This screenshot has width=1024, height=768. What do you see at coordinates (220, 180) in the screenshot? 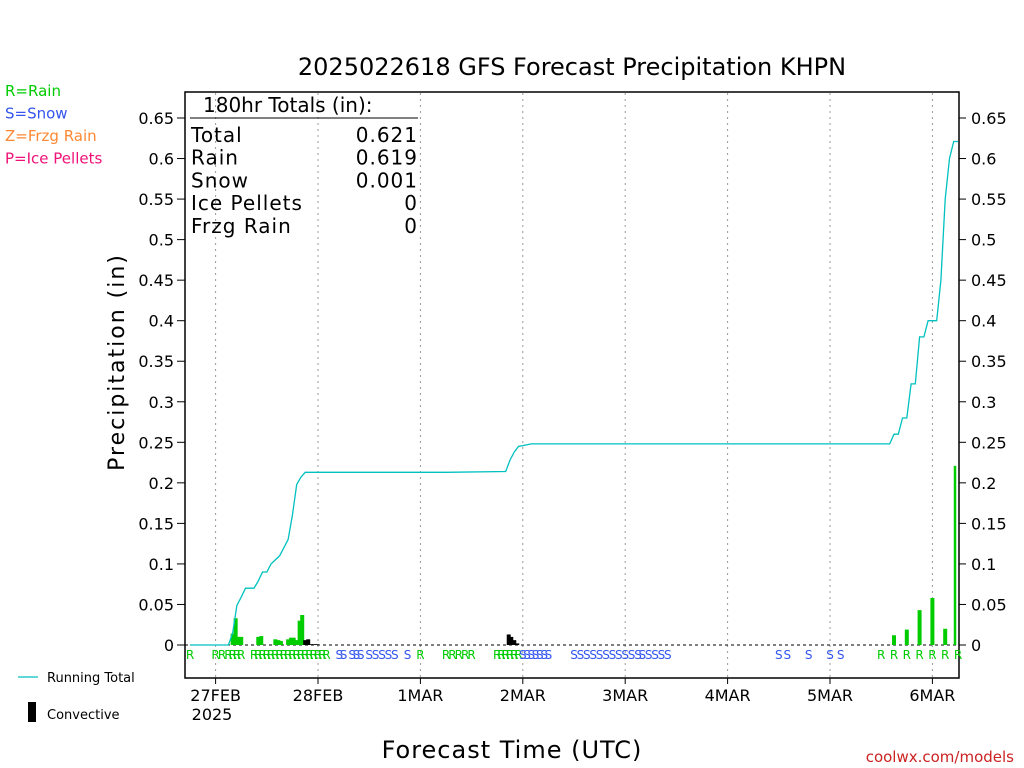
I see `totals-row-label: Snow` at bounding box center [220, 180].